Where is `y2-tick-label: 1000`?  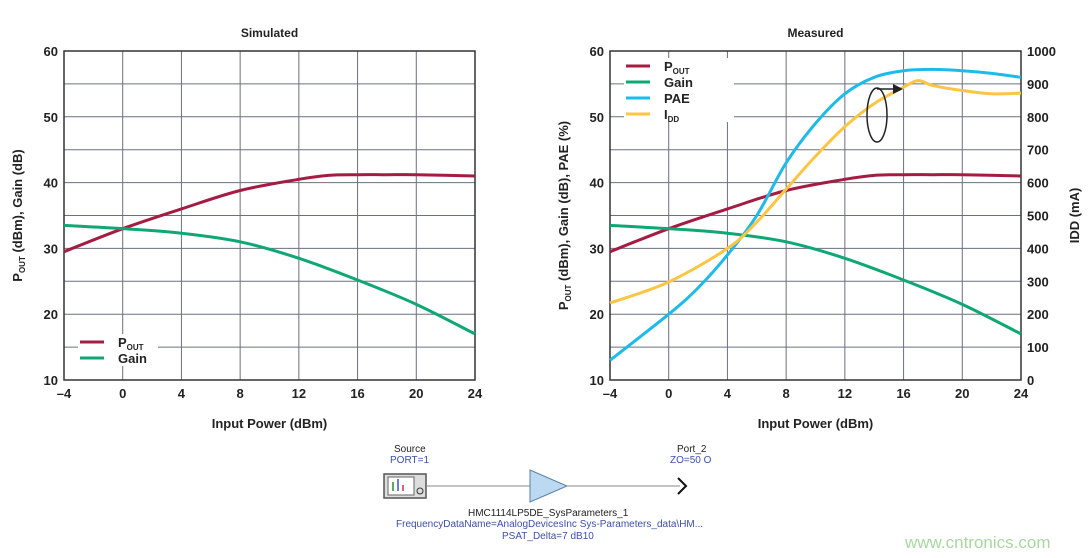
y2-tick-label: 1000 is located at coordinates (1041, 51).